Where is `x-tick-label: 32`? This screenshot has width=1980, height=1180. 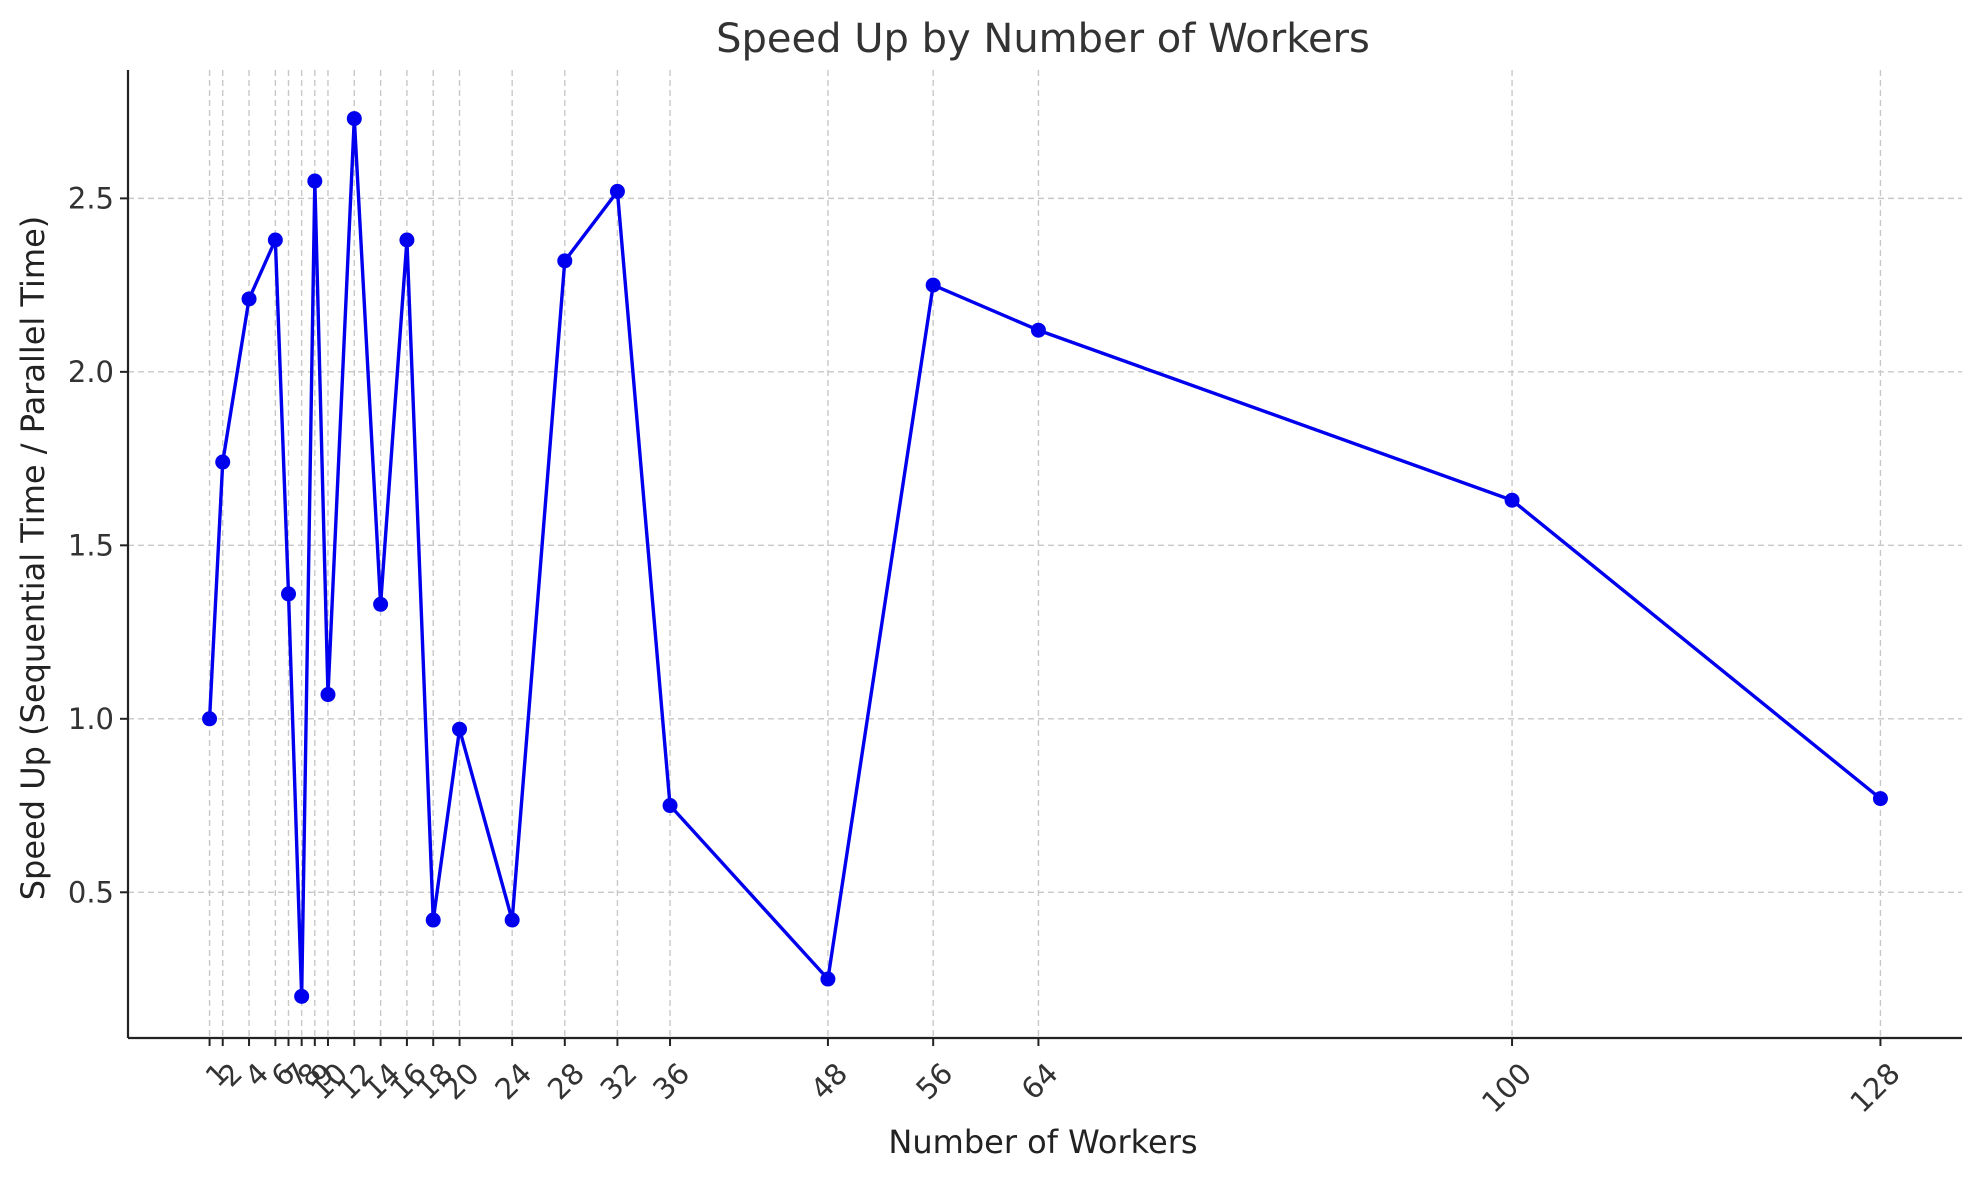 x-tick-label: 32 is located at coordinates (618, 1081).